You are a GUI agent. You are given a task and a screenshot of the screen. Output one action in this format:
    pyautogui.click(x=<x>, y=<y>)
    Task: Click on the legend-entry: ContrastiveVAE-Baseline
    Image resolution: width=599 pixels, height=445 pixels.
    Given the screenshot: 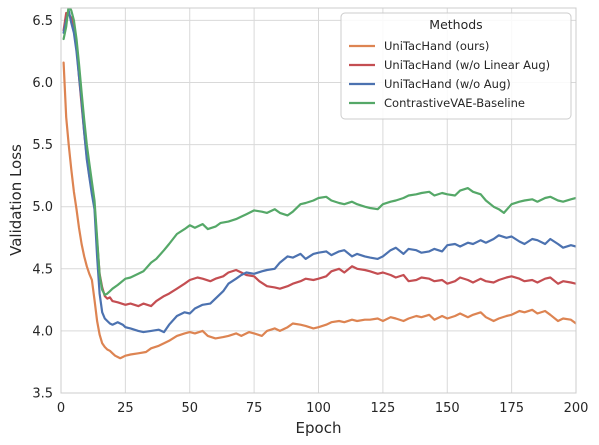 What is the action you would take?
    pyautogui.click(x=454, y=103)
    